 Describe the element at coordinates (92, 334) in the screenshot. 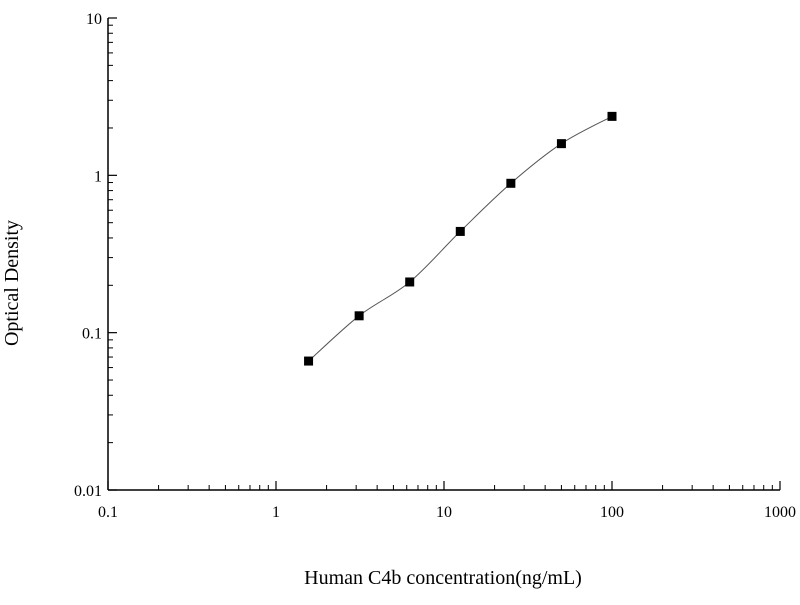

I see `y-tick-label: 0.1` at that location.